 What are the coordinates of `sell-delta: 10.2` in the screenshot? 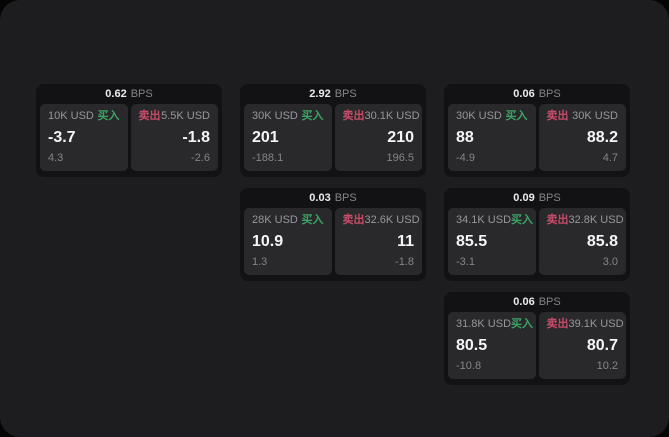 It's located at (607, 366).